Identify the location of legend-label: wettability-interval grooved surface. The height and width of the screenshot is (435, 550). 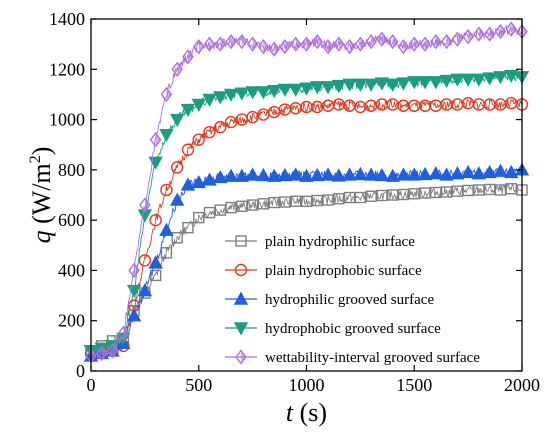
(372, 358).